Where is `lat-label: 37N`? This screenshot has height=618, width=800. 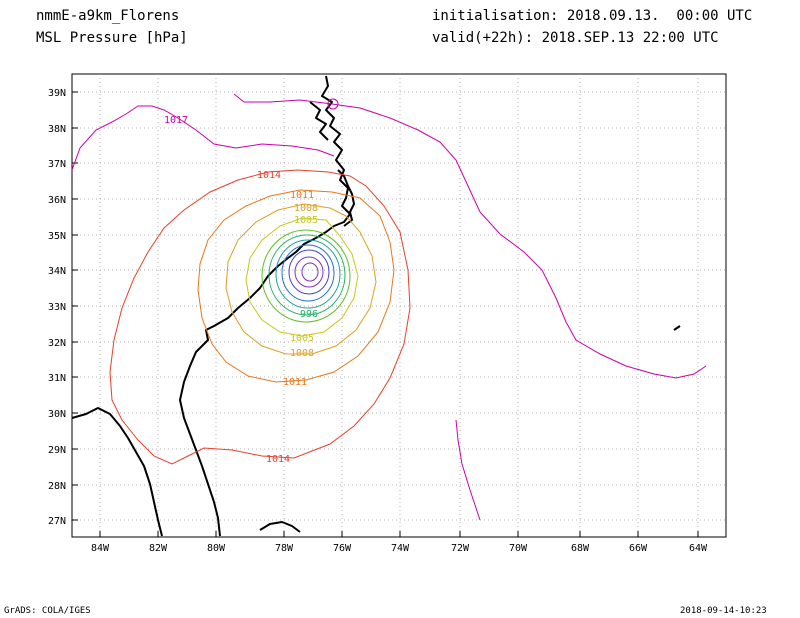
lat-label: 37N is located at coordinates (57, 164).